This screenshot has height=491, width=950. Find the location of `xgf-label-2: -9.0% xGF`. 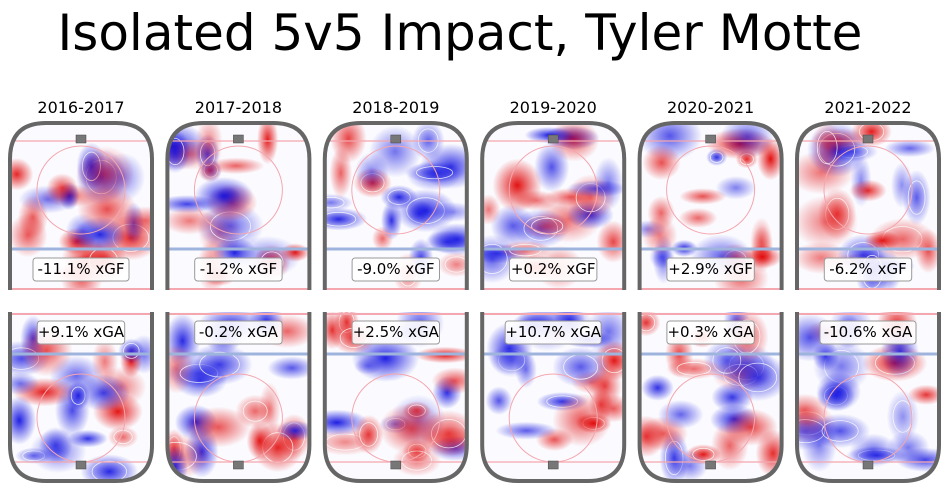

xgf-label-2: -9.0% xGF is located at coordinates (395, 269).